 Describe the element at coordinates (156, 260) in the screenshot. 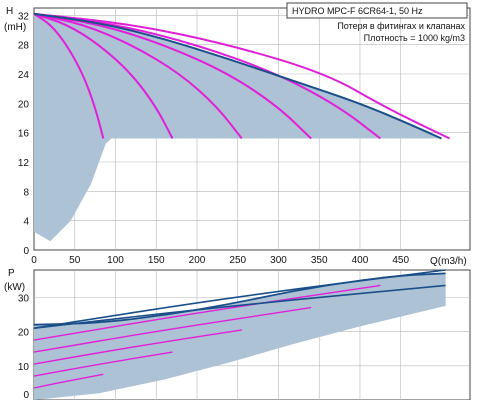

I see `x-tick-label: 150` at that location.